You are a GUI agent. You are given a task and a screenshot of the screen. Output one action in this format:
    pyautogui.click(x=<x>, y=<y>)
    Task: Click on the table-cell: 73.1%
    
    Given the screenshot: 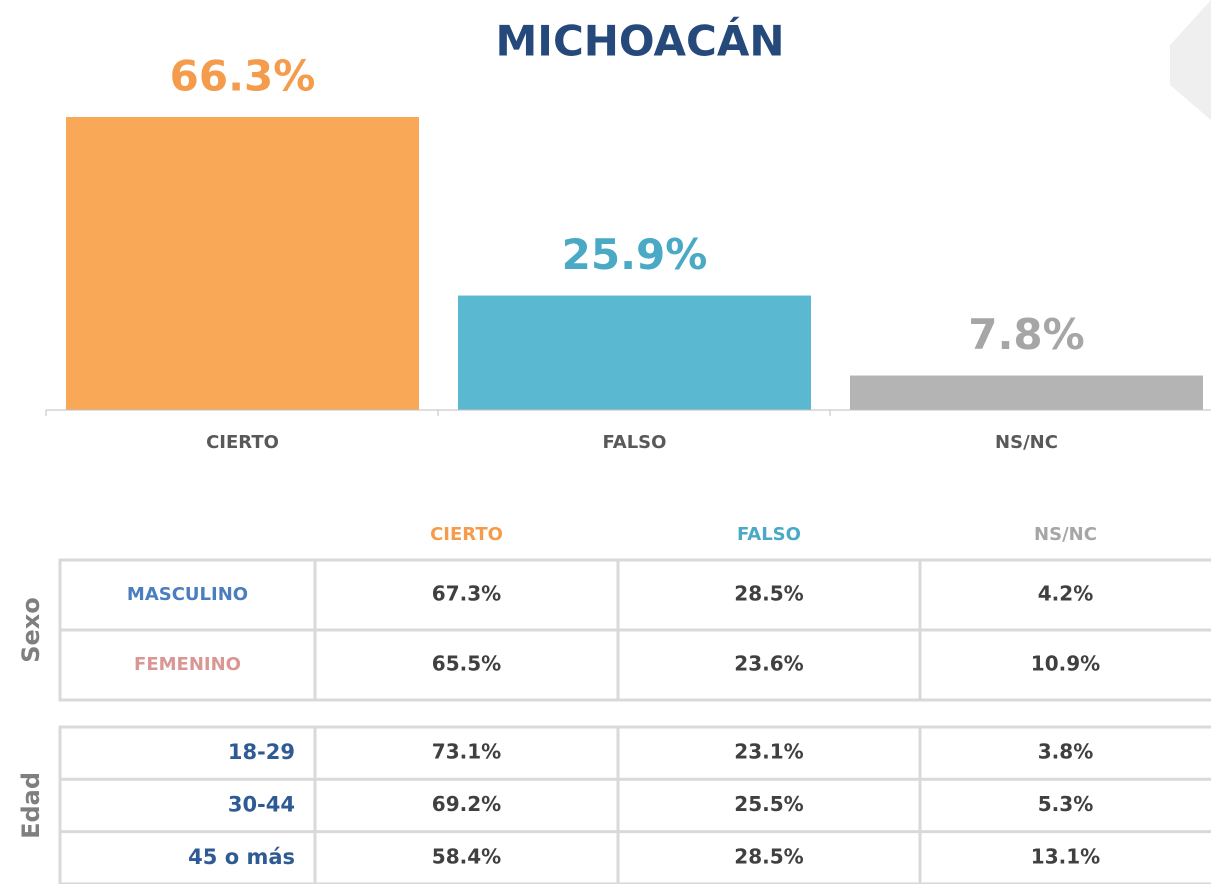 What is the action you would take?
    pyautogui.click(x=466, y=752)
    